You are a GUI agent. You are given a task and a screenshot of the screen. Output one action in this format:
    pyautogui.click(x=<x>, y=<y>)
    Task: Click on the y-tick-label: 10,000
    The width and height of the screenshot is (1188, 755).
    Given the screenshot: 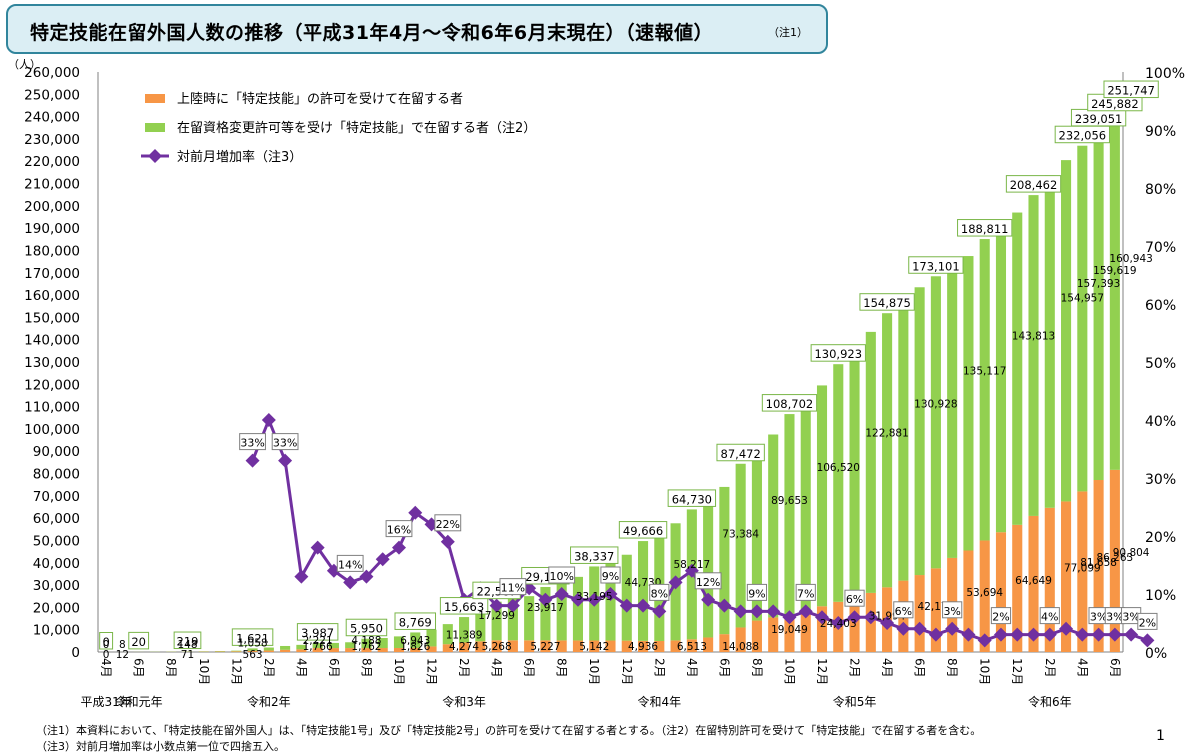 What is the action you would take?
    pyautogui.click(x=56, y=631)
    